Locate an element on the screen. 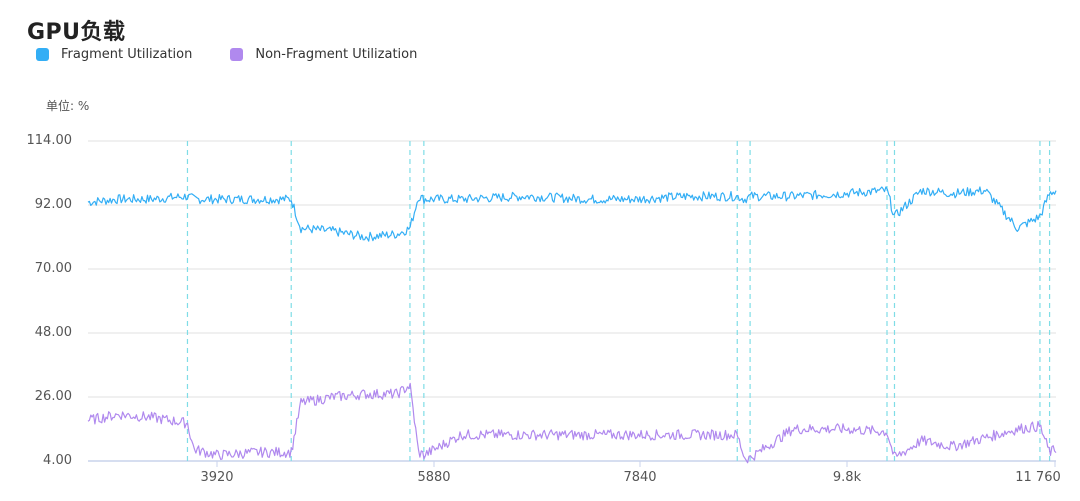 The image size is (1080, 501). x-tick-label: 9.8k is located at coordinates (847, 477).